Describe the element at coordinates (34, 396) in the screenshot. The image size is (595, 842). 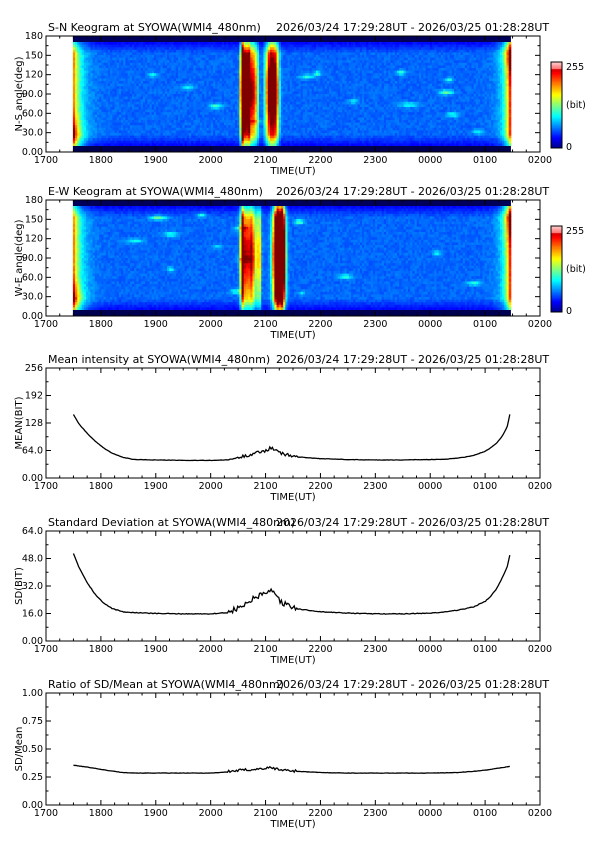
I see `y-tick-label: 192` at that location.